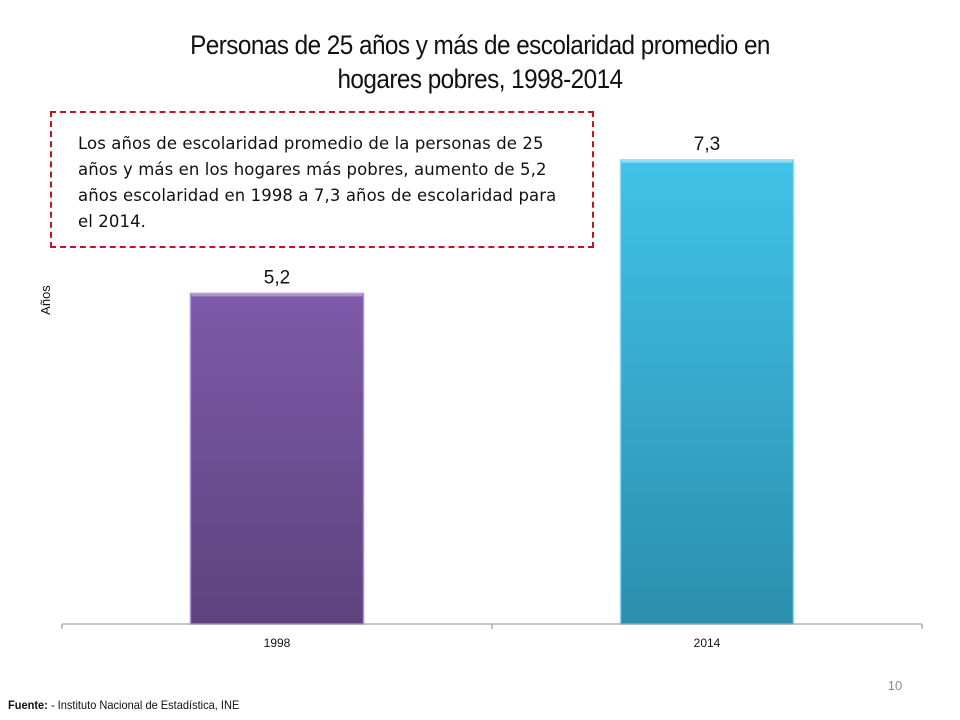 Image resolution: width=960 pixels, height=720 pixels. What do you see at coordinates (28, 705) in the screenshot?
I see `source-label: Fuente:` at bounding box center [28, 705].